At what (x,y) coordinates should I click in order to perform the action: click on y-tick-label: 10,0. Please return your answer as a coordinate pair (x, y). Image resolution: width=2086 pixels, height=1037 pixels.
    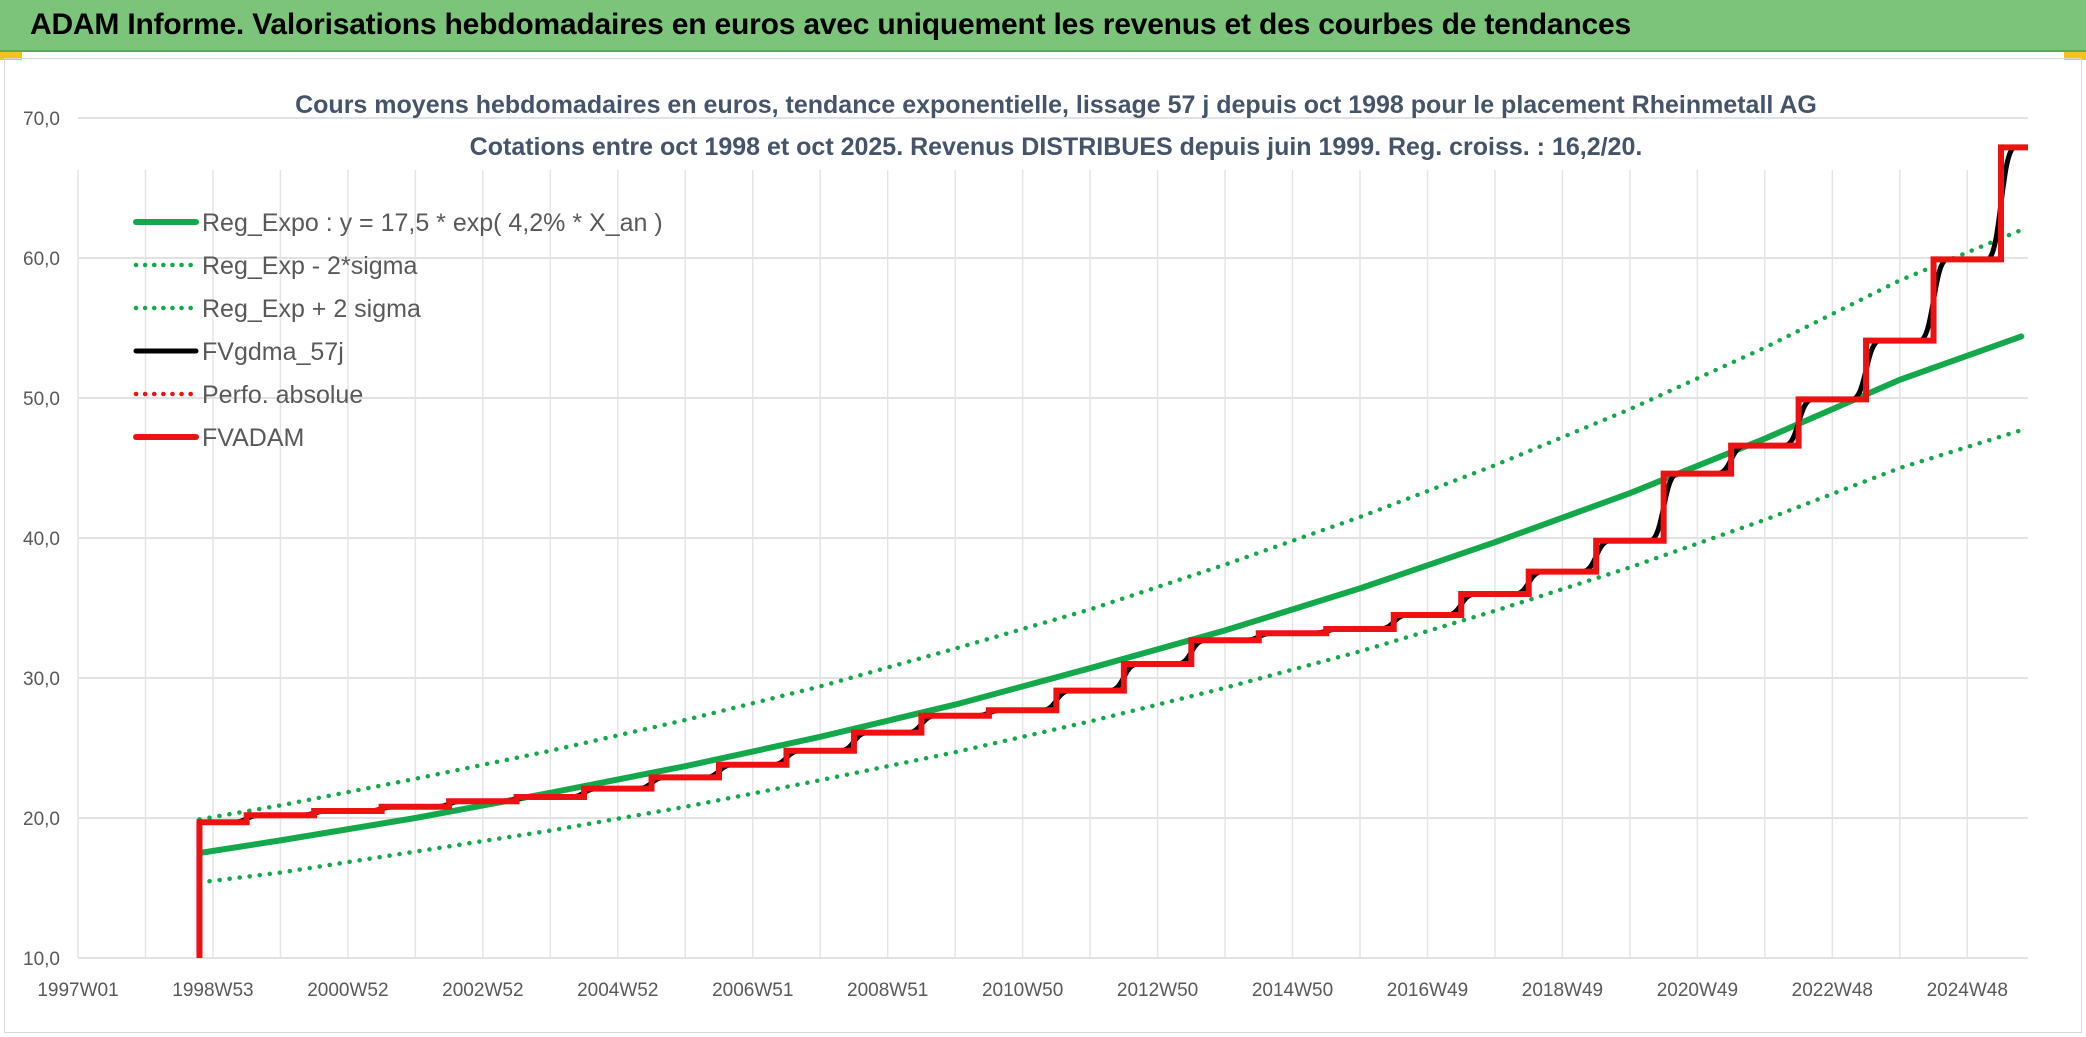
    Looking at the image, I should click on (41, 959).